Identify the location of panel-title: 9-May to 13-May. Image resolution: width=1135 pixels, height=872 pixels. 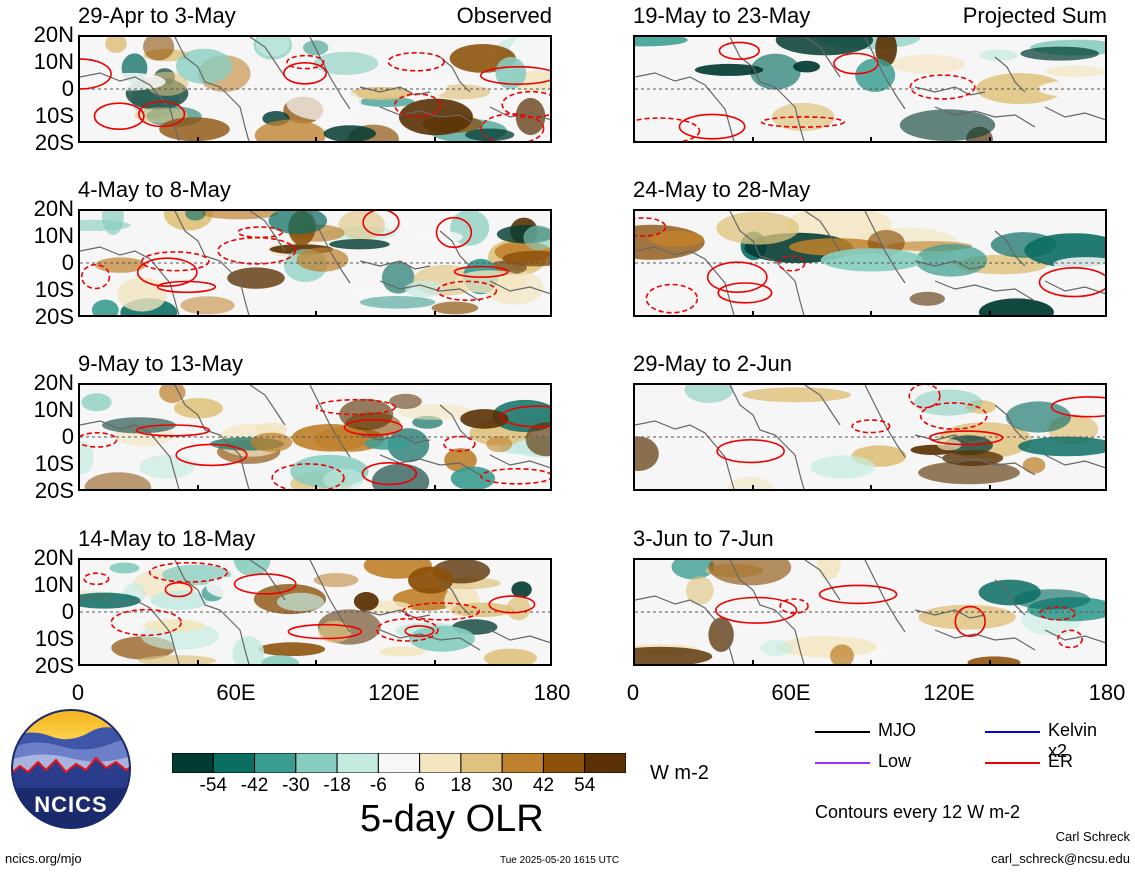
(161, 363).